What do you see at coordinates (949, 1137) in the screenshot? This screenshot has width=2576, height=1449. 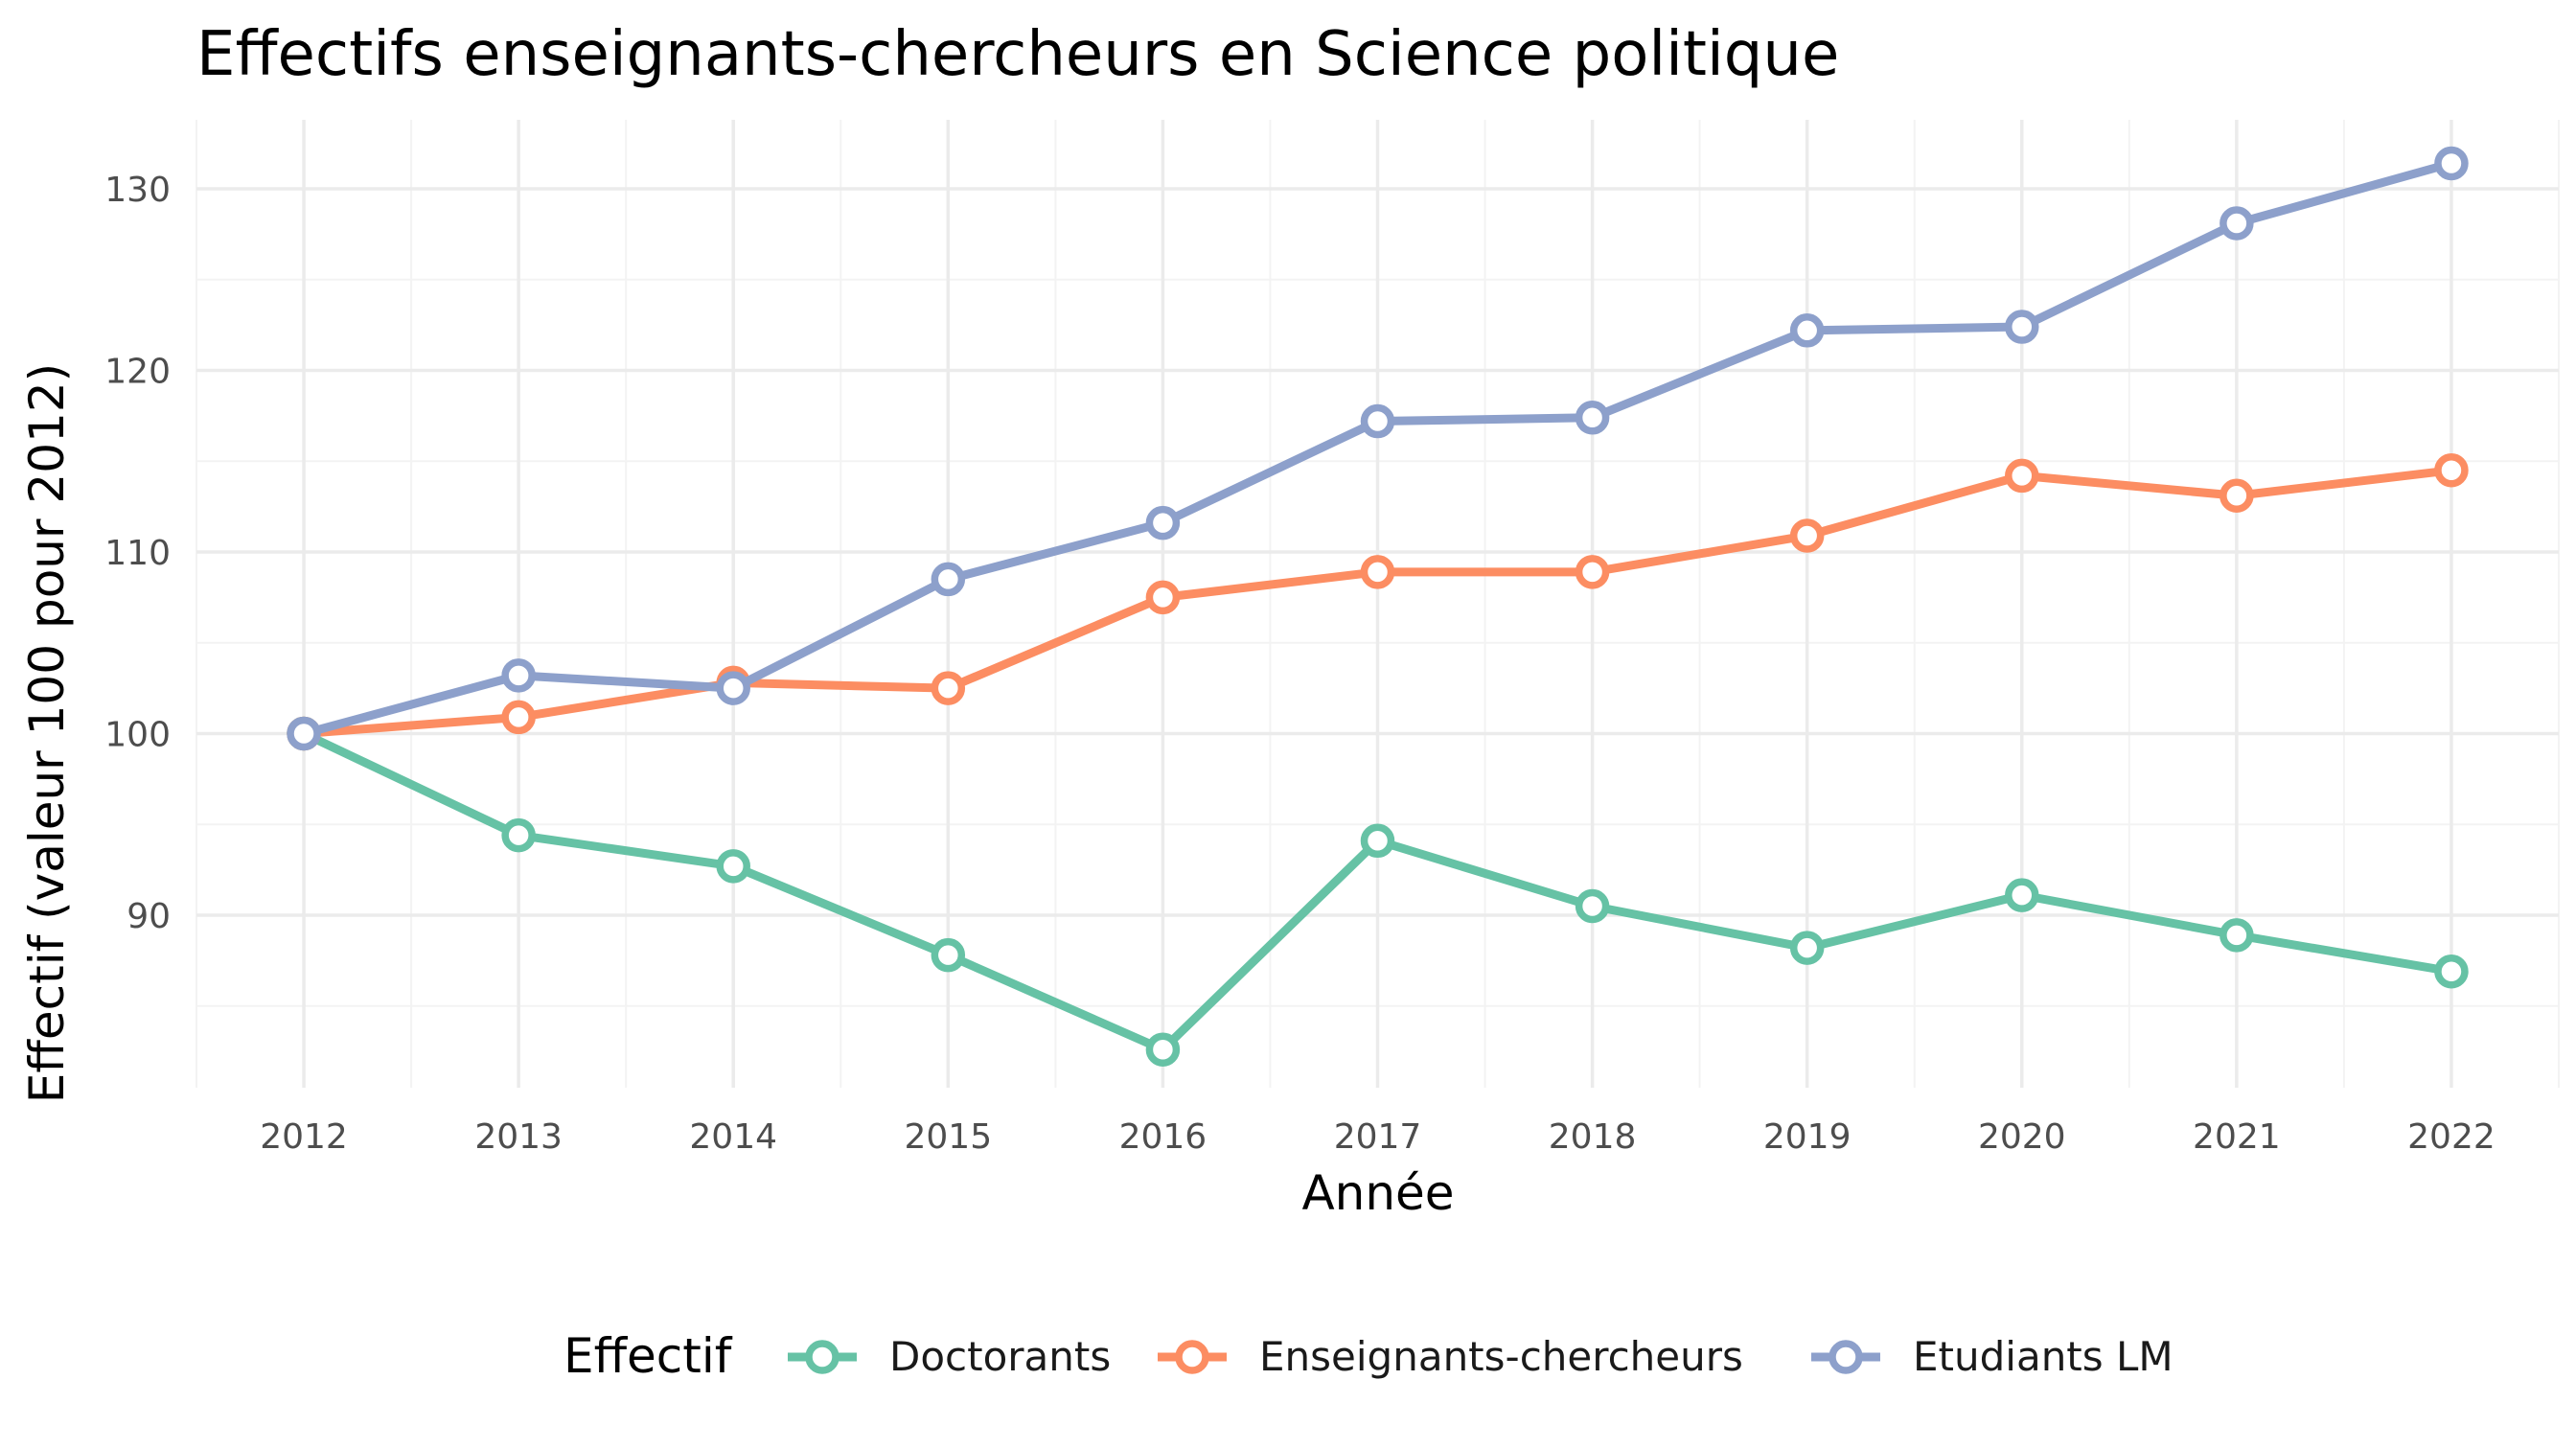 I see `x-tick-label: 2015` at bounding box center [949, 1137].